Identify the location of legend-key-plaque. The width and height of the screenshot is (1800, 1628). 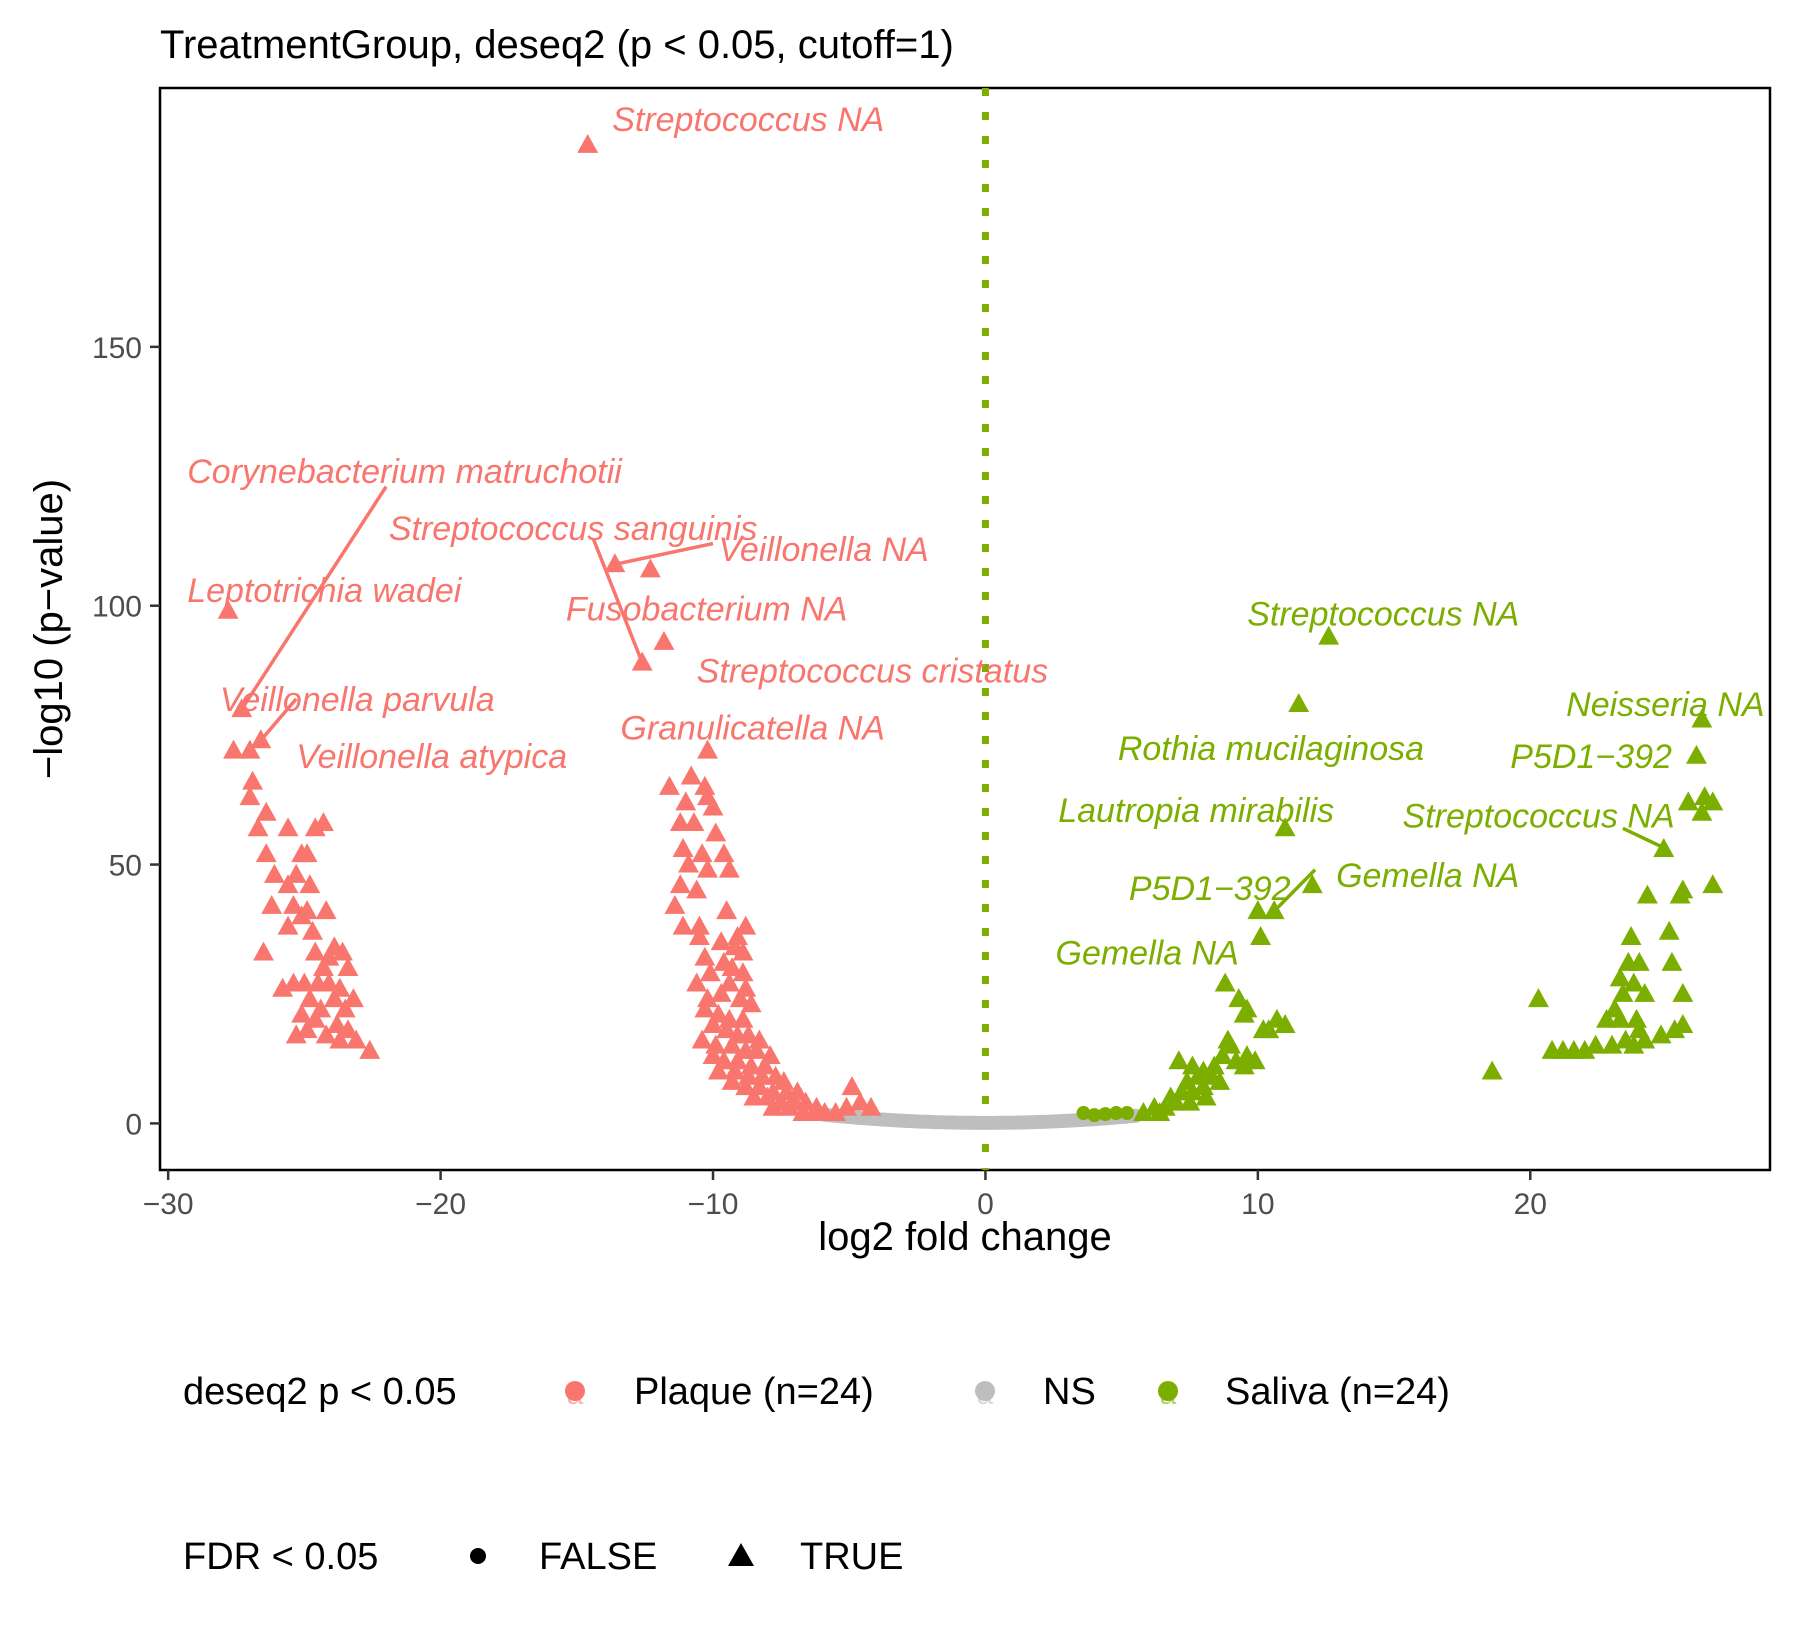
(575, 1391).